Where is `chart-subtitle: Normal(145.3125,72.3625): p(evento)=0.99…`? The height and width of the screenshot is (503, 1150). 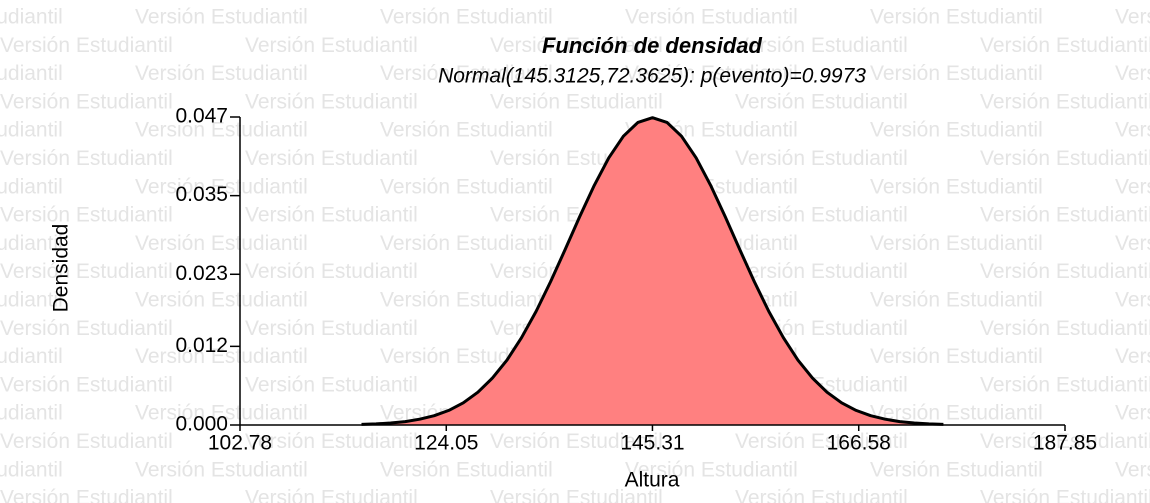 chart-subtitle: Normal(145.3125,72.3625): p(evento)=0.99… is located at coordinates (652, 76).